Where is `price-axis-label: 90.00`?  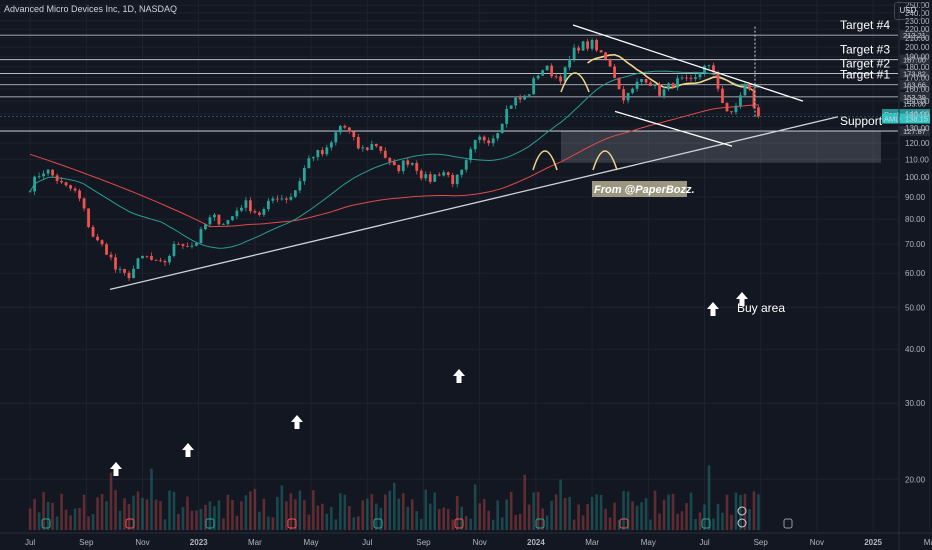
price-axis-label: 90.00 is located at coordinates (915, 197).